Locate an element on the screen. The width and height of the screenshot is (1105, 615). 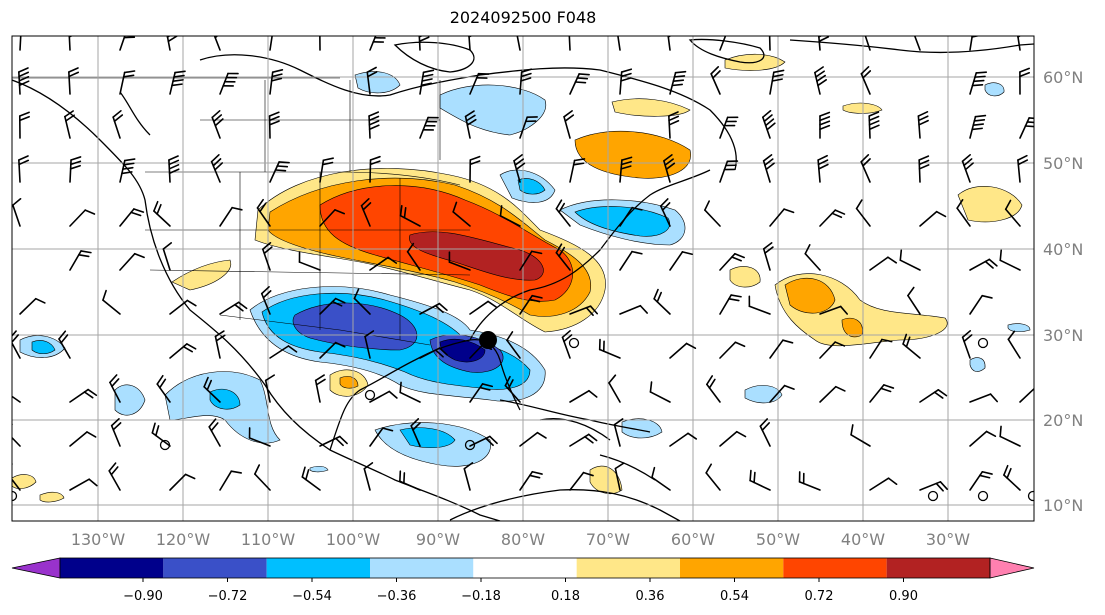
colorbar-tick-label: 0.54 is located at coordinates (734, 596).